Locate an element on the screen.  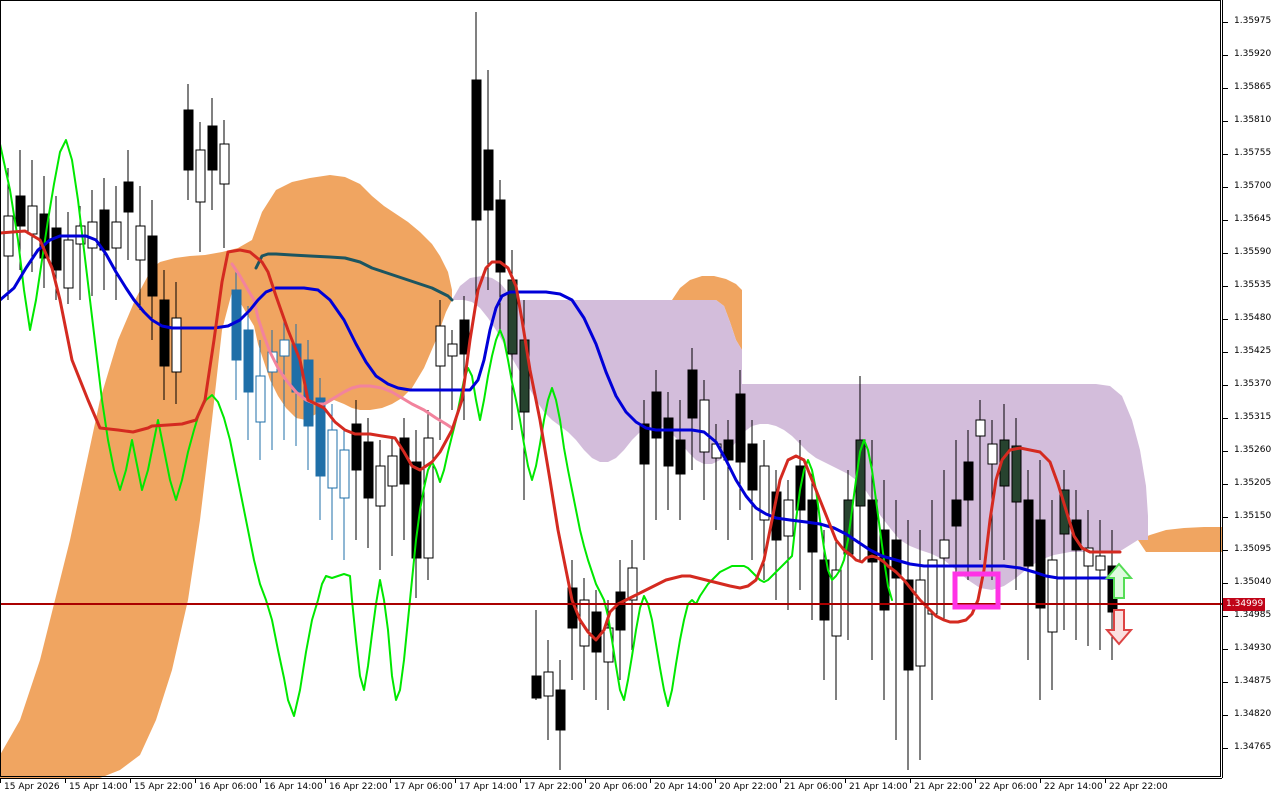
time-tick-label: 15 Apr 22:00 is located at coordinates (163, 787).